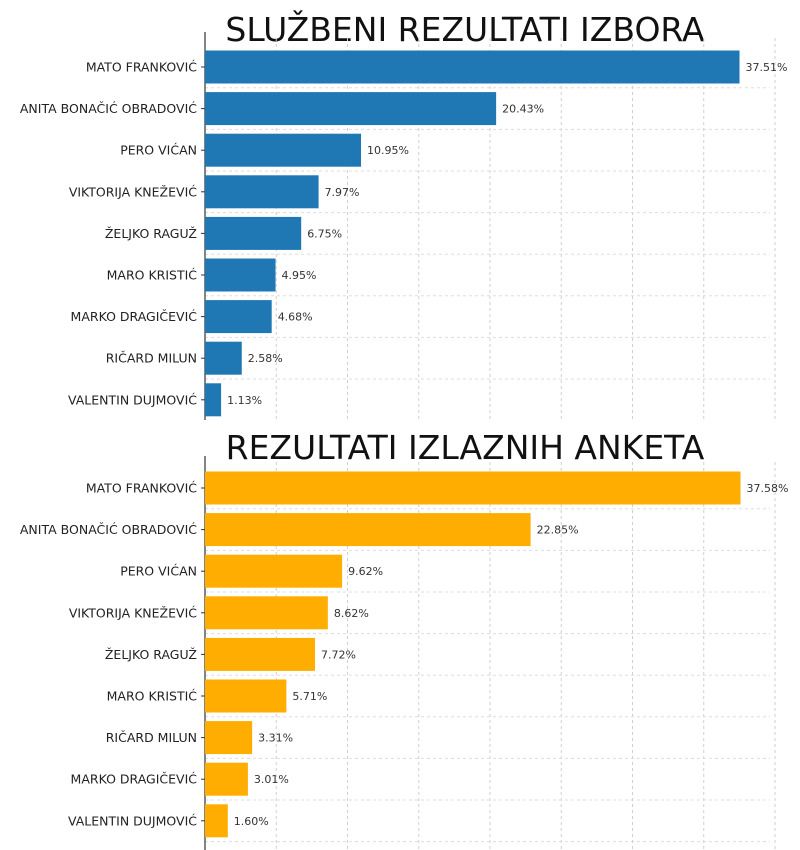 Image resolution: width=800 pixels, height=850 pixels. Describe the element at coordinates (299, 275) in the screenshot. I see `value-label: 4.95%` at that location.